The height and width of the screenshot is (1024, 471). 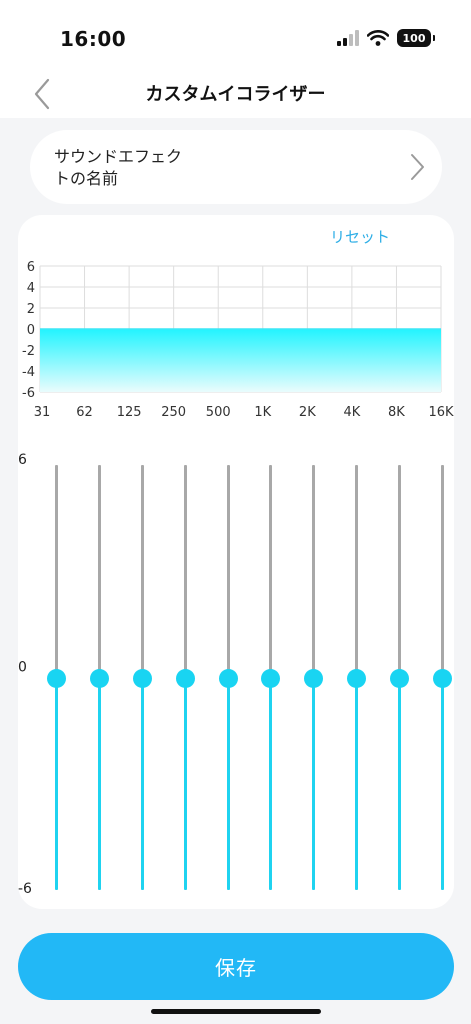 I want to click on page-title: カスタムイコライザー, so click(x=235, y=94).